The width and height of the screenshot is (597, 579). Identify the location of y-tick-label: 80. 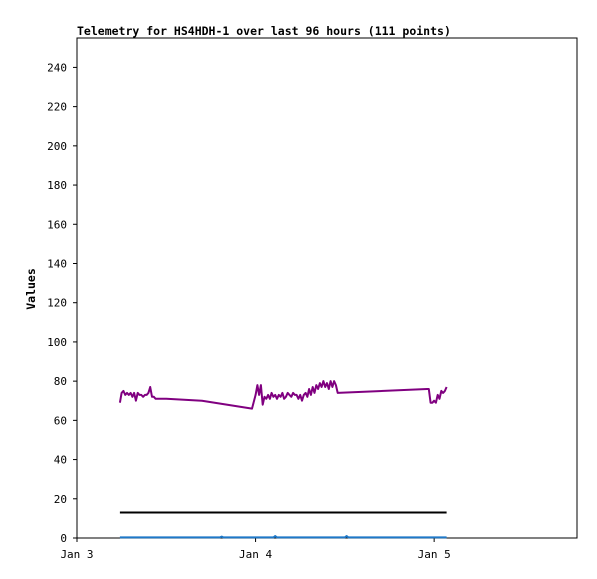
(60, 381).